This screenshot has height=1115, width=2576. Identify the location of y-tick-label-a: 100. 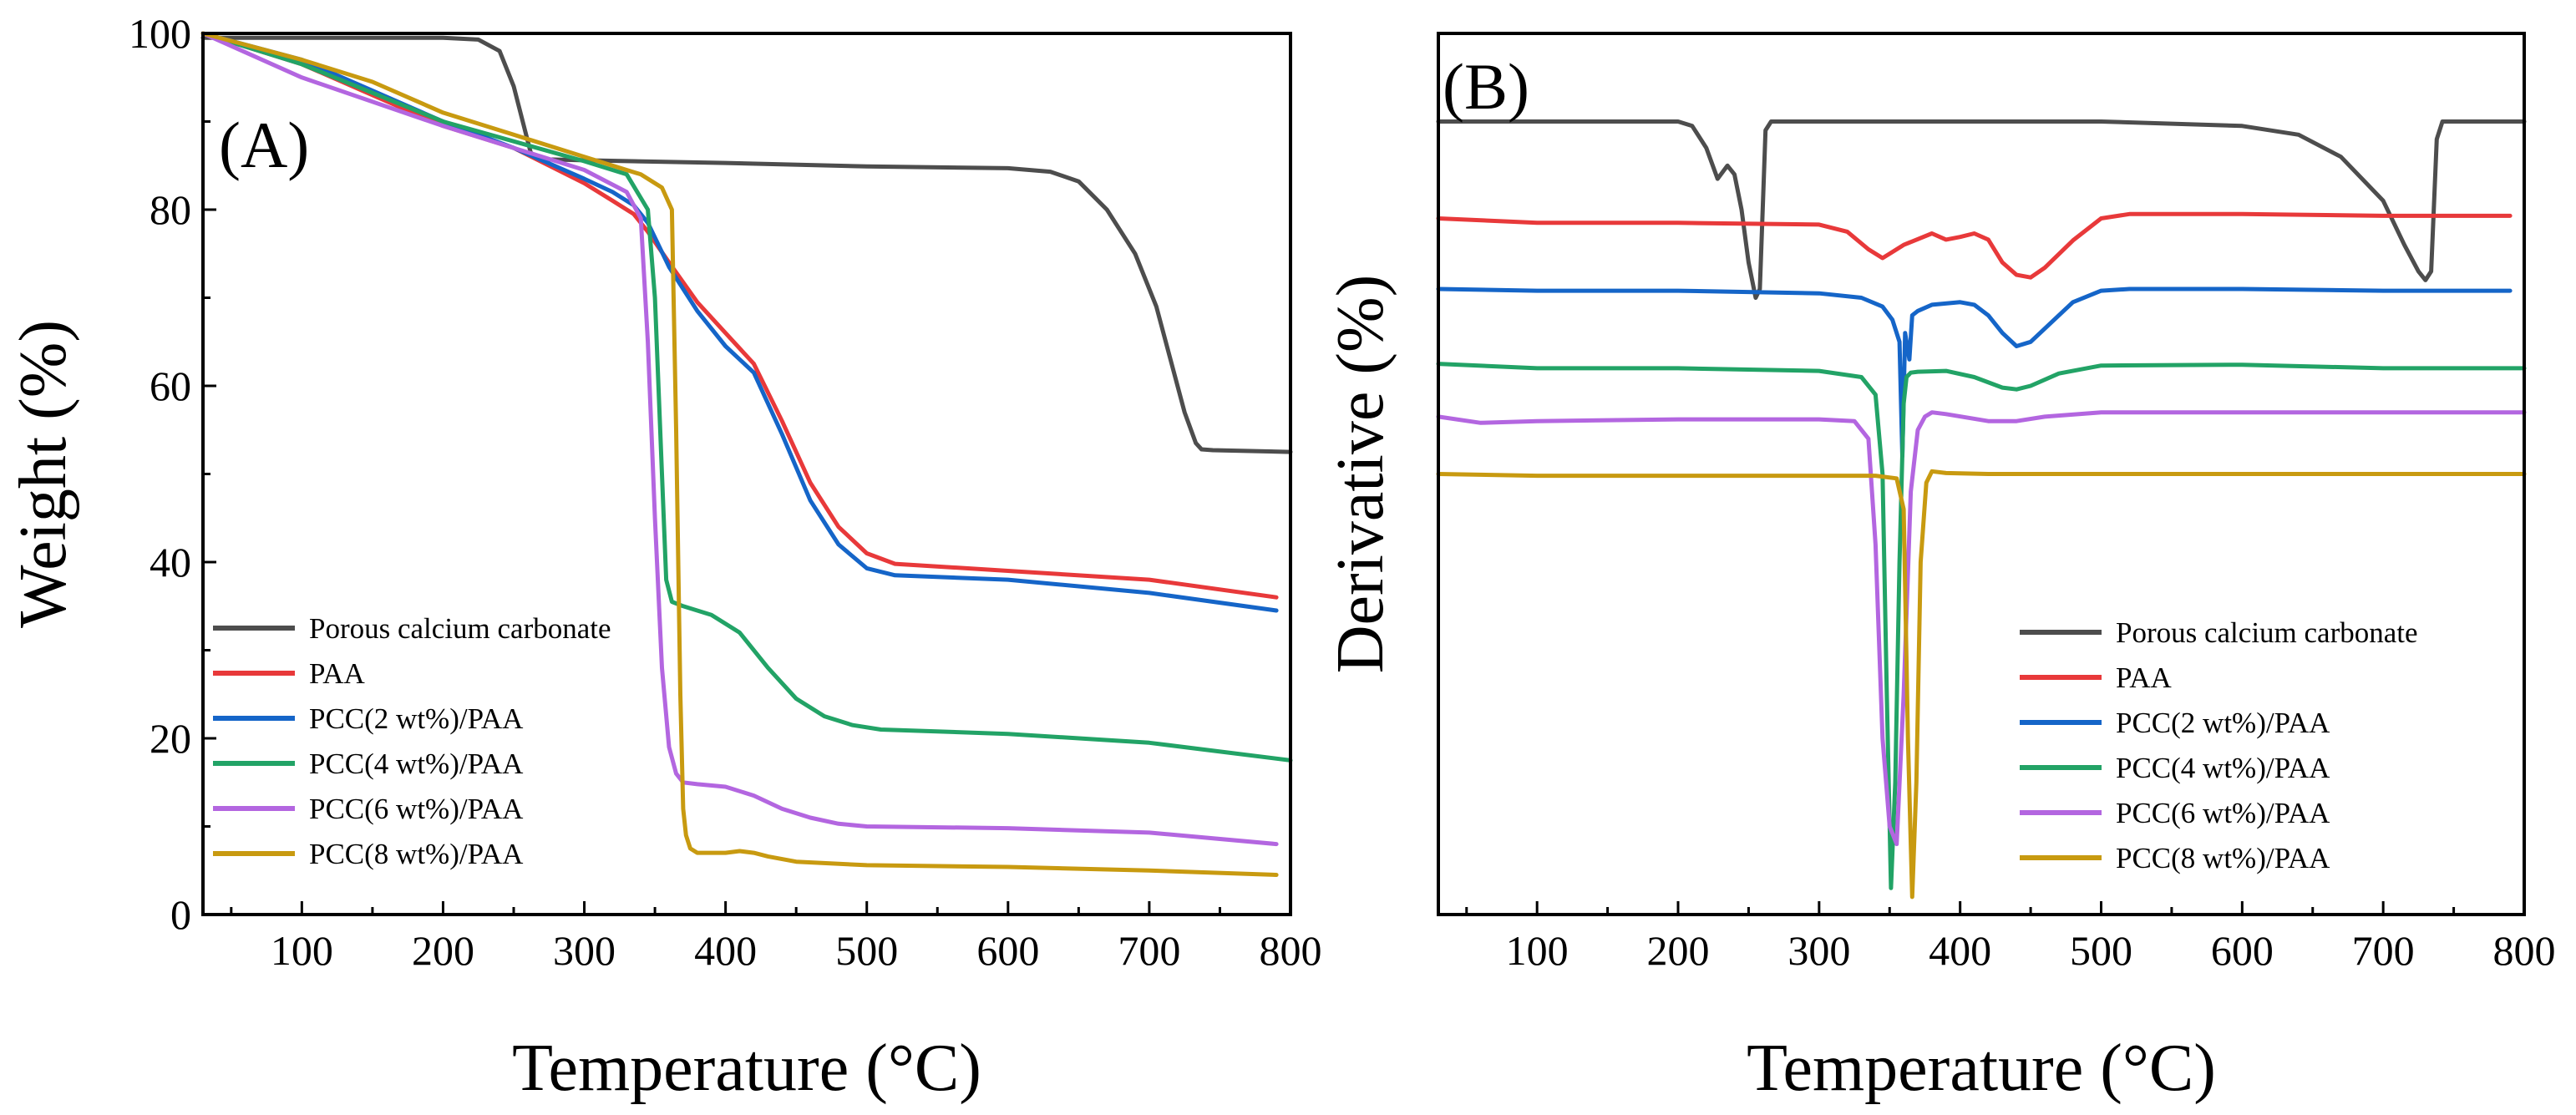
(160, 33).